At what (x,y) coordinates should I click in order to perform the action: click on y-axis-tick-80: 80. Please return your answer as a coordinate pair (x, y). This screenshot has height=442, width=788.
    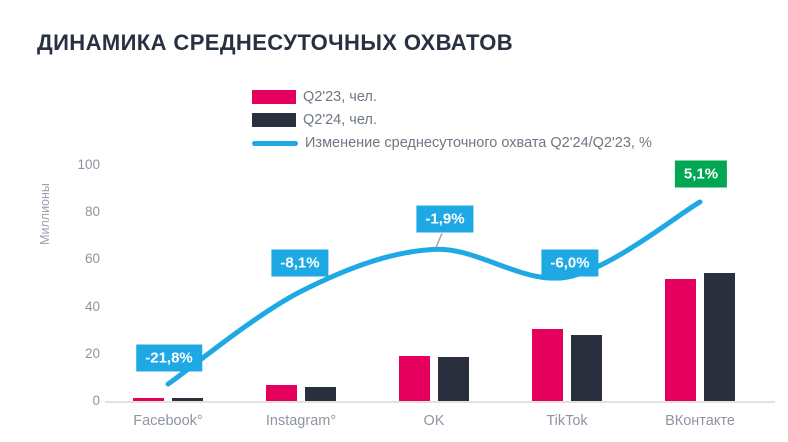
    Looking at the image, I should click on (92, 212).